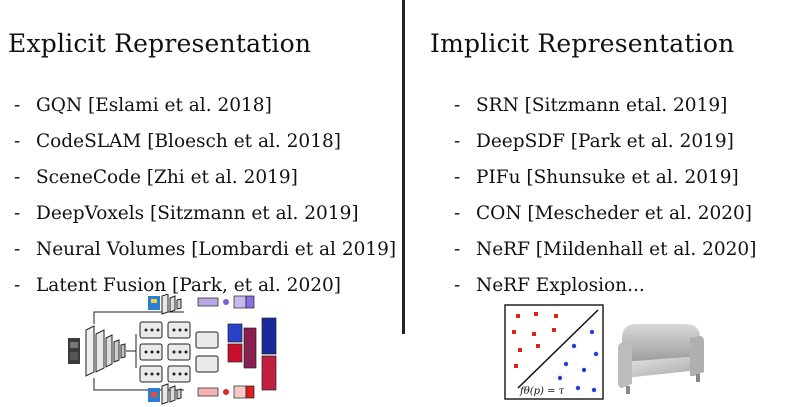  What do you see at coordinates (188, 285) in the screenshot?
I see `list-item-label: Latent Fusion [Park, et al. 2020]` at bounding box center [188, 285].